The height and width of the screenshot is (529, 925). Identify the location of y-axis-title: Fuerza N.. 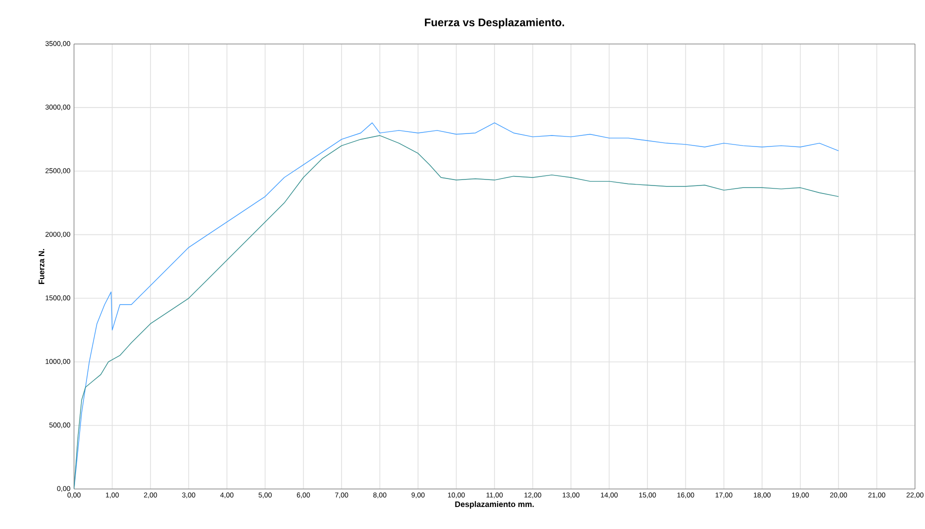
(41, 266).